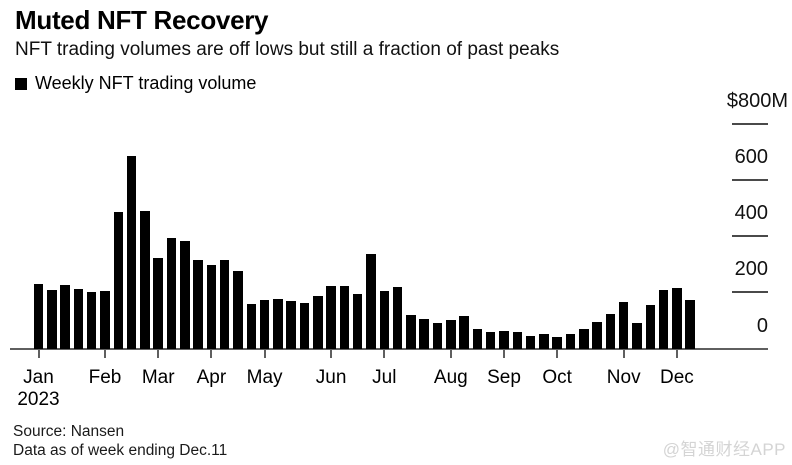  I want to click on watermark: @智通财经APP, so click(724, 449).